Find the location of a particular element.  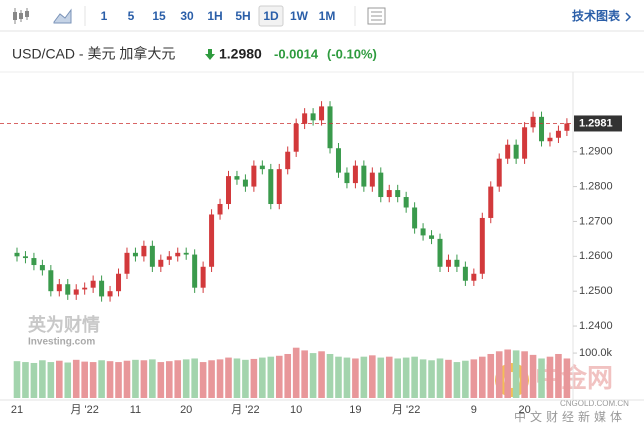

x-tick-label: 20 is located at coordinates (524, 410).